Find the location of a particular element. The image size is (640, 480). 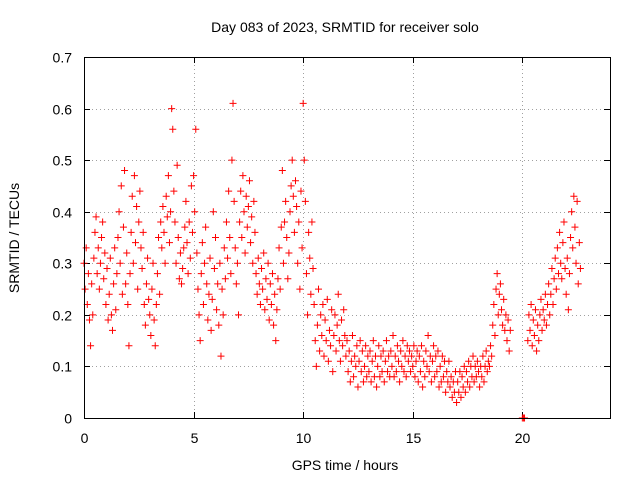

y-tick-label: 0.4 is located at coordinates (63, 213).